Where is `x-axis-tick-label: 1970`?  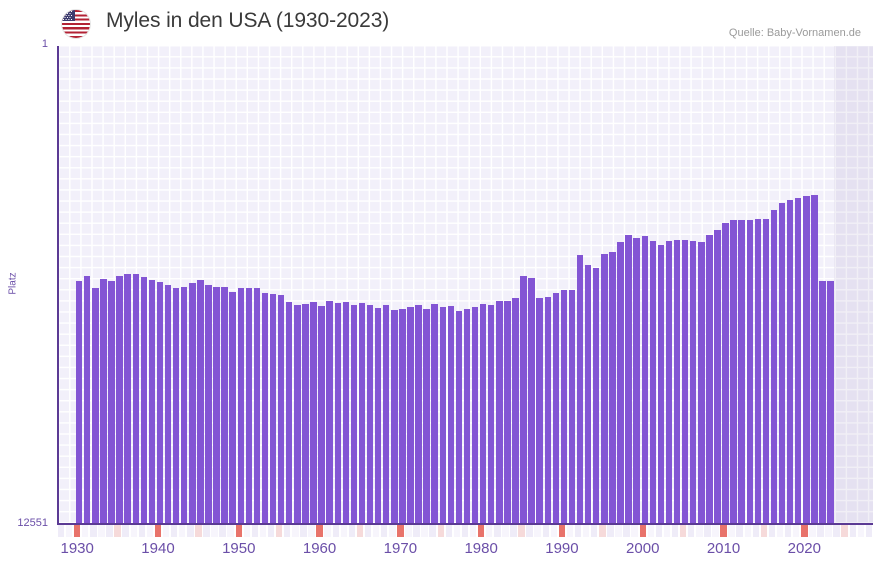
x-axis-tick-label: 1970 is located at coordinates (400, 548).